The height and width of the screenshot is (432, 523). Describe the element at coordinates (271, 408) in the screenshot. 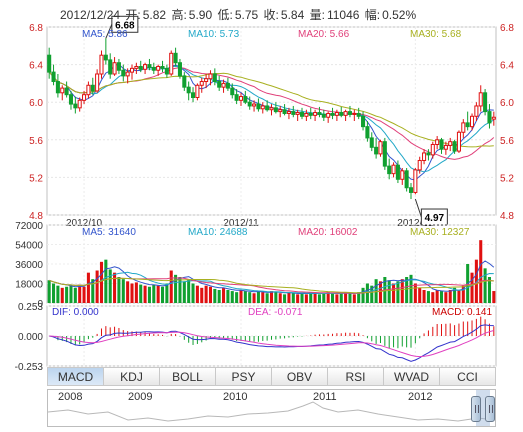

I see `time-navigator: 2008 2009 2010 2011 2012` at that location.